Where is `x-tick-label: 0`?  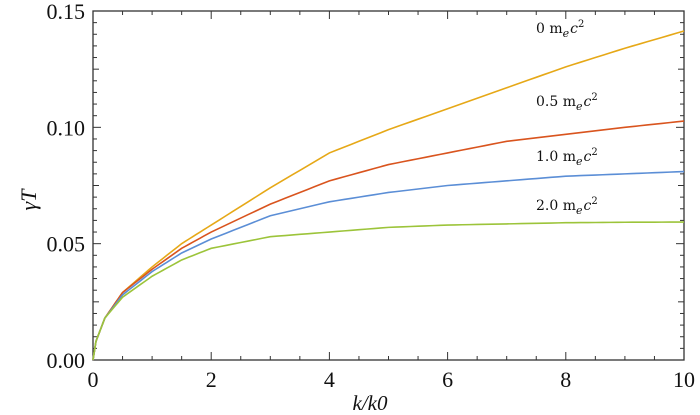
x-tick-label: 0 is located at coordinates (93, 379).